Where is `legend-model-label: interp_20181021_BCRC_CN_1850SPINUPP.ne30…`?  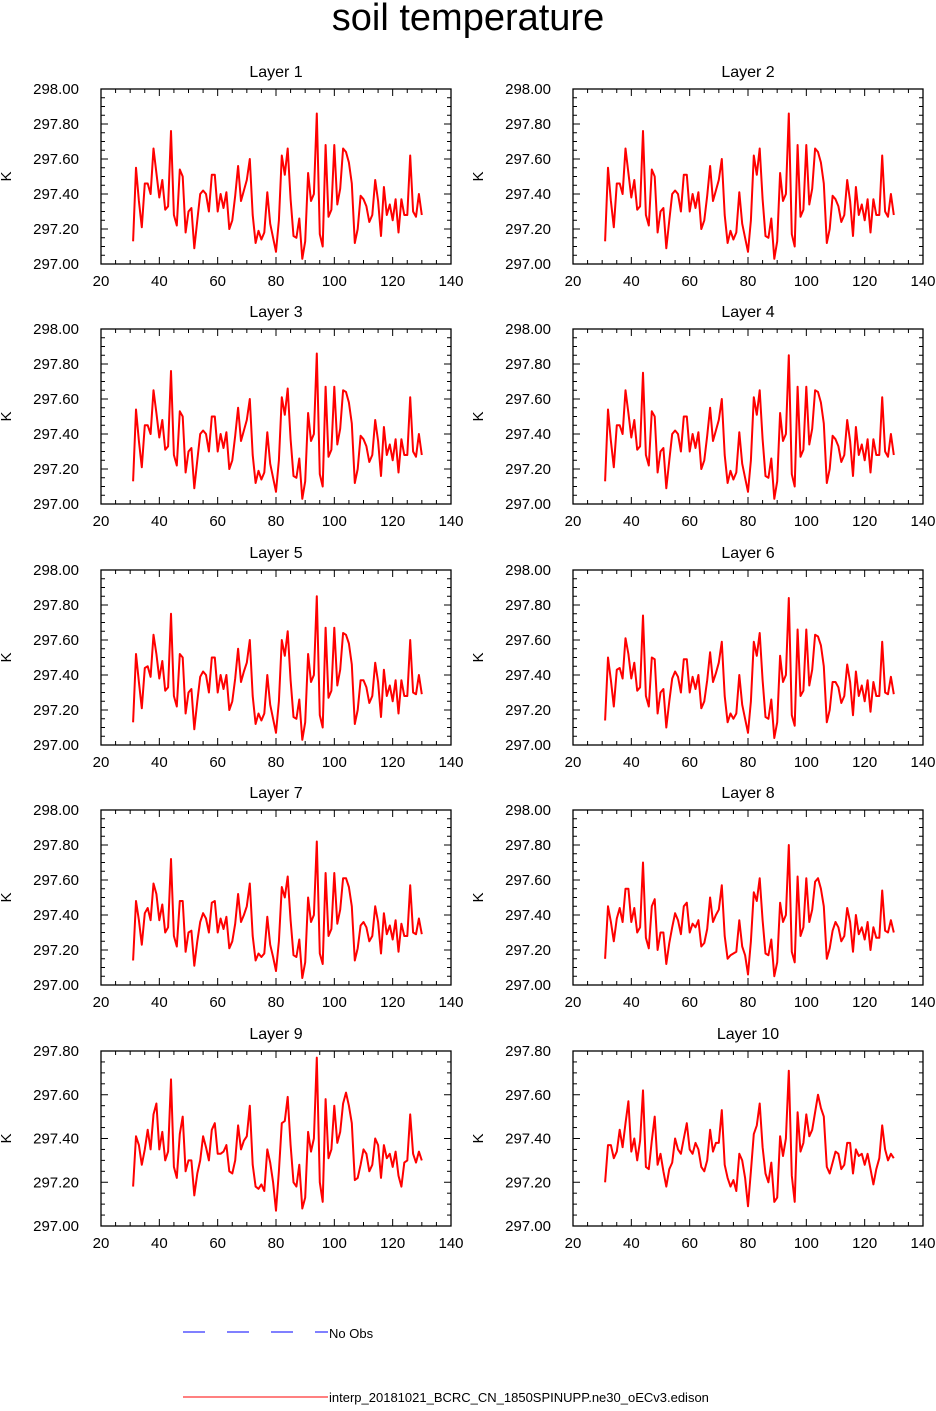
legend-model-label: interp_20181021_BCRC_CN_1850SPINUPP.ne30… is located at coordinates (519, 1397).